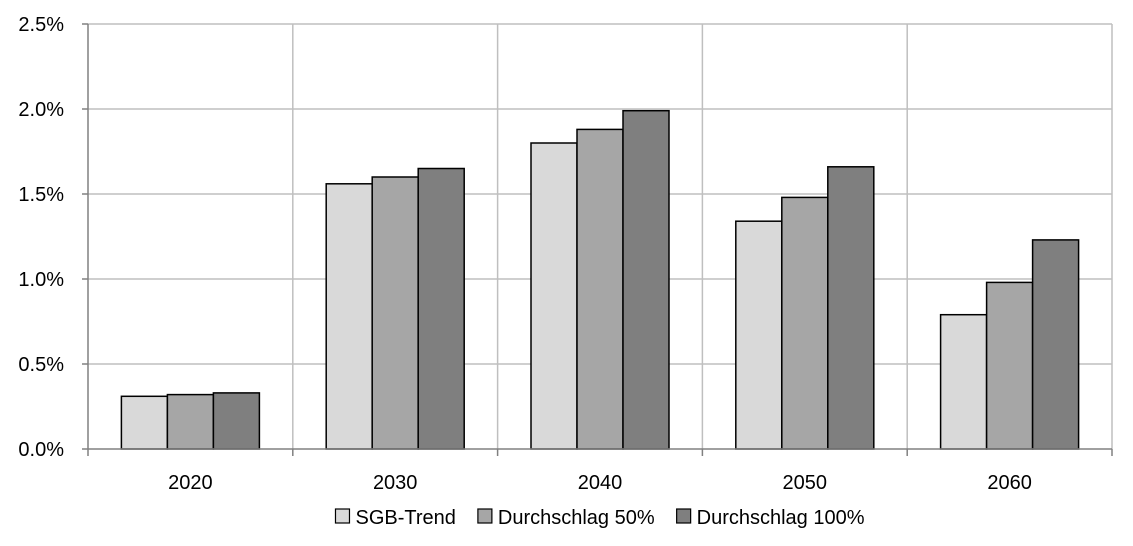 The height and width of the screenshot is (546, 1133). Describe the element at coordinates (41, 450) in the screenshot. I see `y-tick-label: 0.0%` at that location.